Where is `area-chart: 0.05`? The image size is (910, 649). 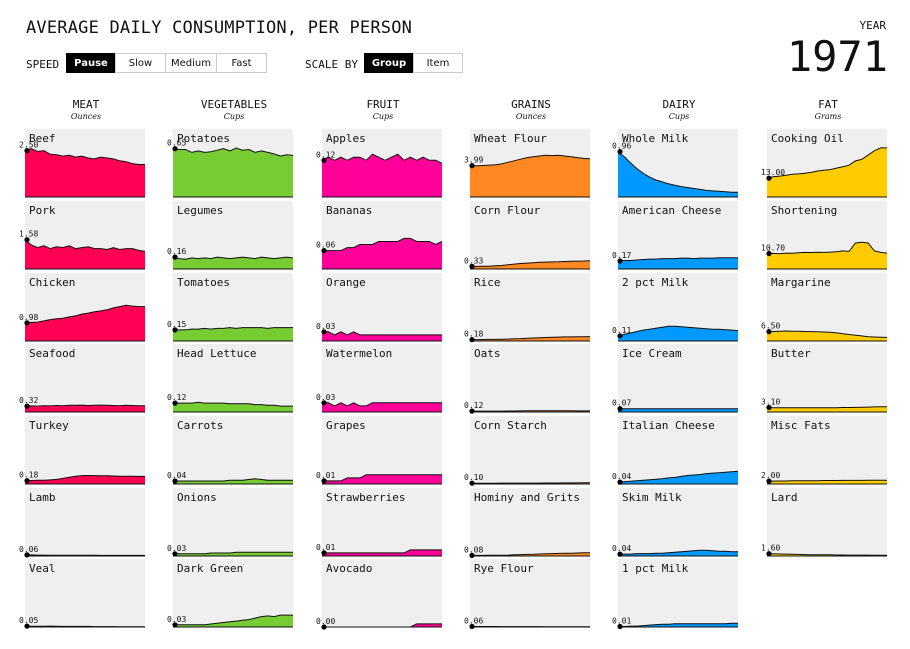
area-chart: 0.05 is located at coordinates (82, 622).